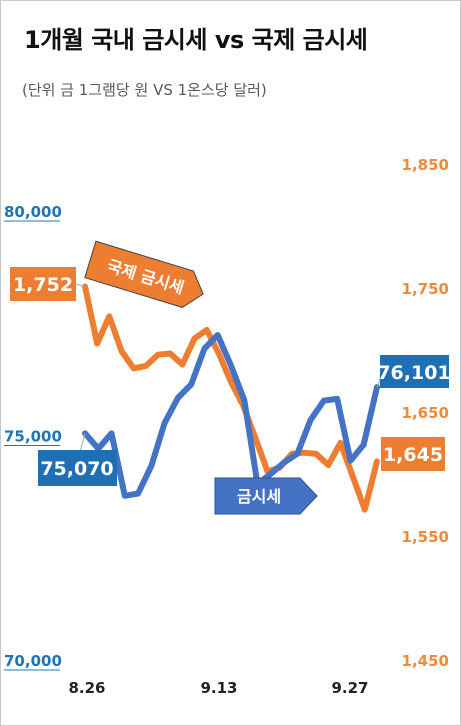  I want to click on left-axis-tick-2: 70,000, so click(33, 661).